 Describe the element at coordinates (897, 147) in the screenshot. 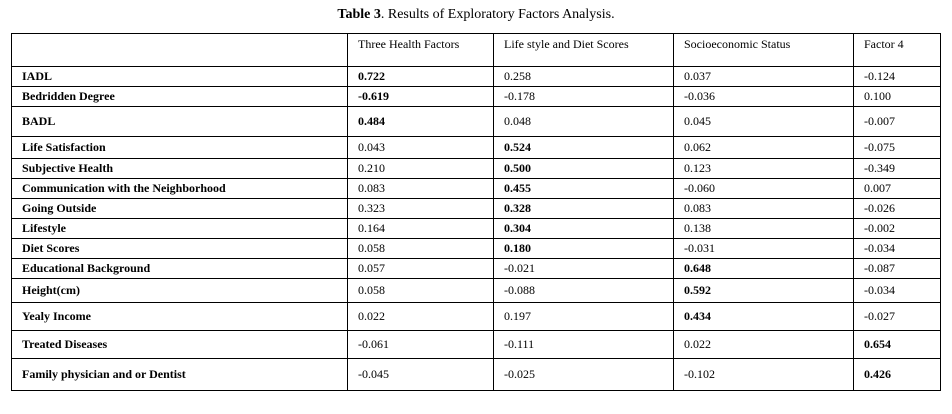

I see `factor-loading-cell: -0.075` at that location.